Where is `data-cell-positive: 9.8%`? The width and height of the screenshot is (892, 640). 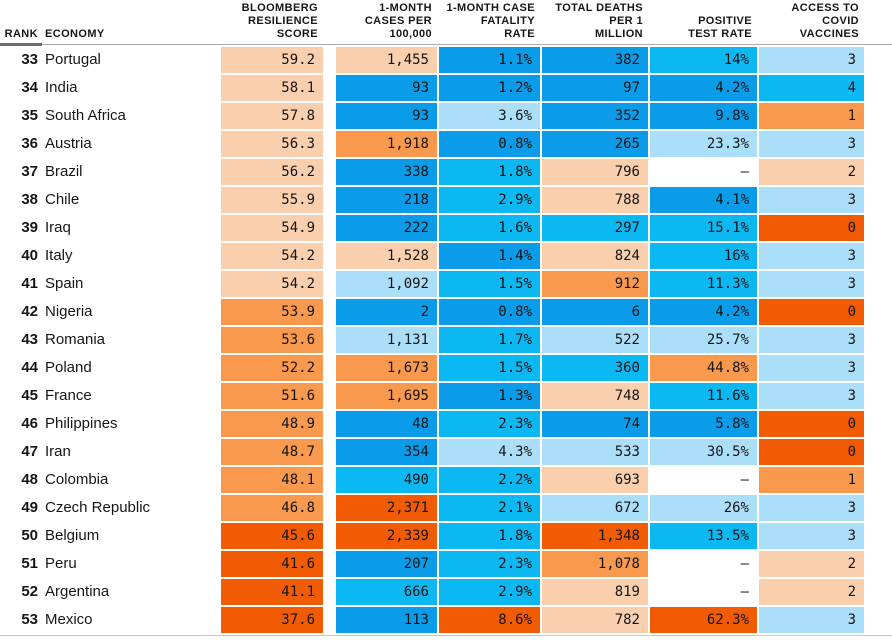
data-cell-positive: 9.8% is located at coordinates (703, 116).